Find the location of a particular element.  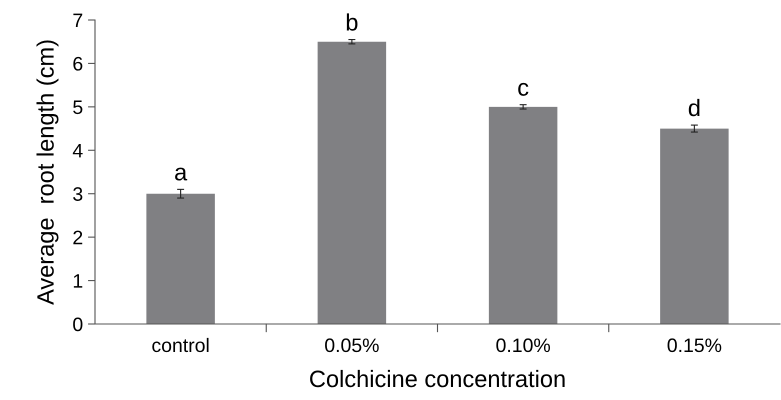

y-tick-label: 4 is located at coordinates (77, 151).